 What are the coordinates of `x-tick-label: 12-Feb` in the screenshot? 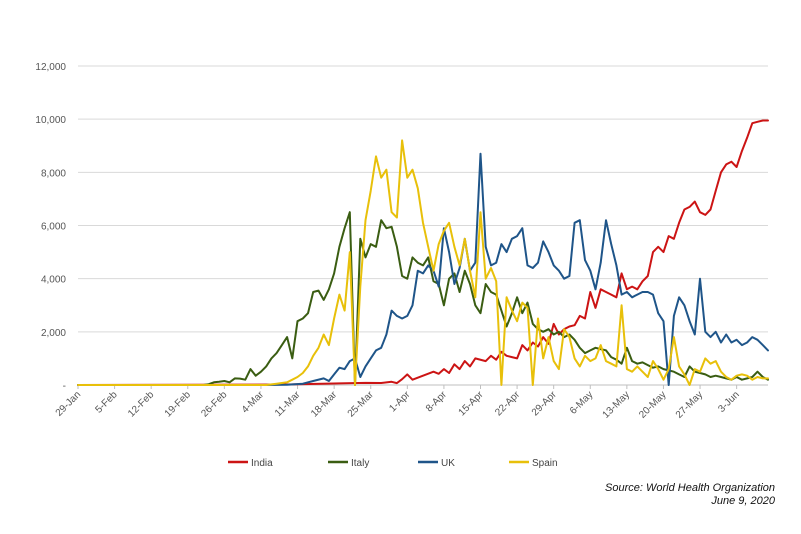 It's located at (141, 404).